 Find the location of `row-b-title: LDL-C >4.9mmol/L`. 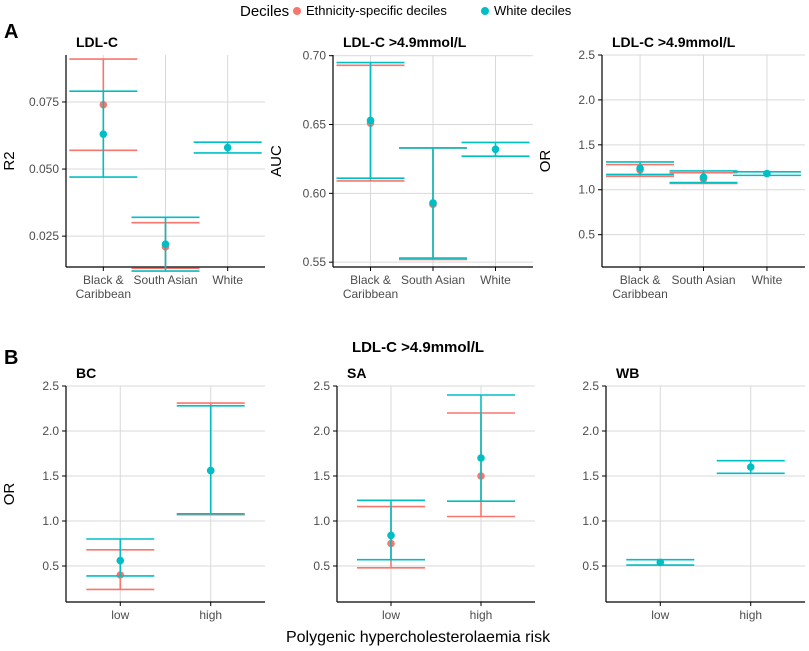

row-b-title: LDL-C >4.9mmol/L is located at coordinates (418, 347).